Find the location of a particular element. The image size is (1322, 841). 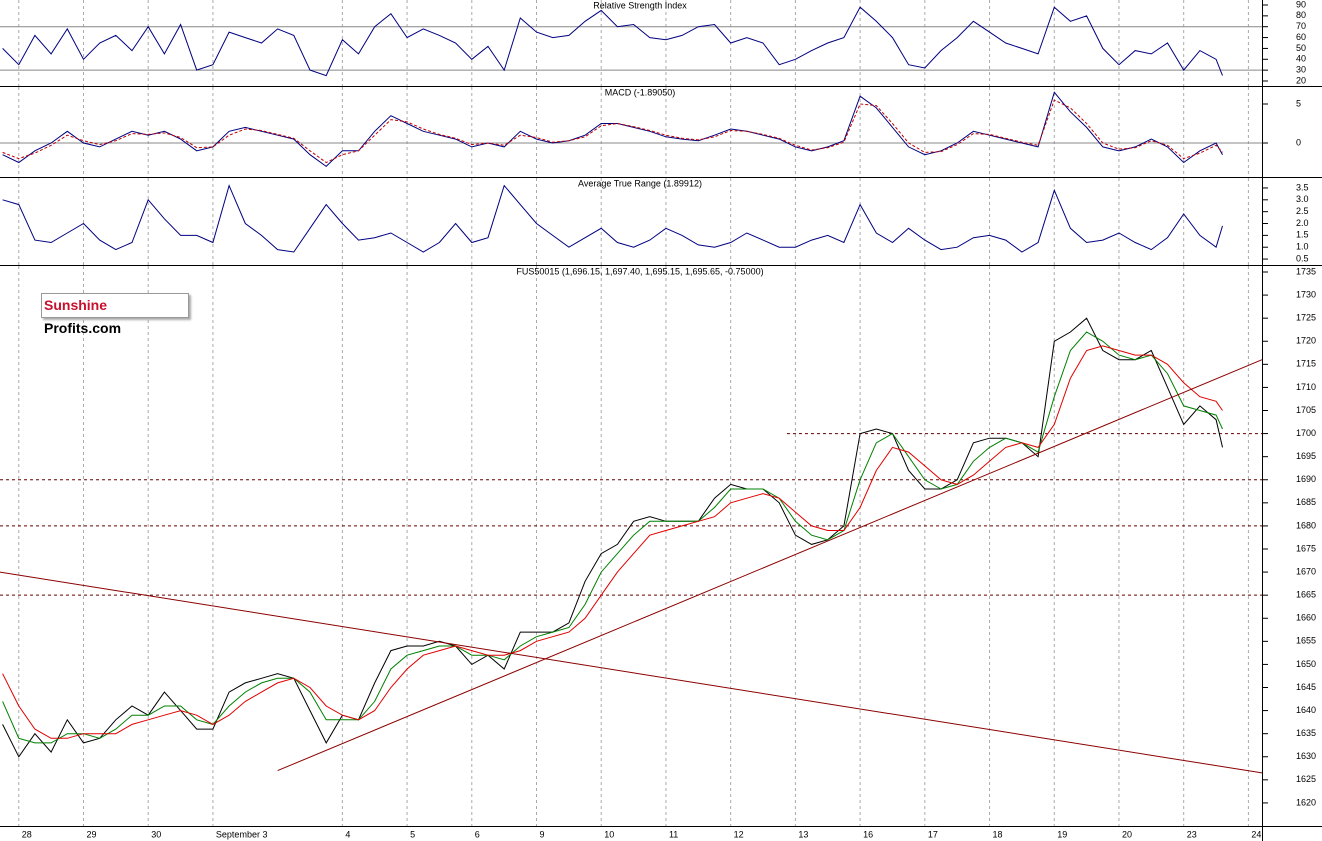

y-tick-label: 1630 is located at coordinates (1306, 756).